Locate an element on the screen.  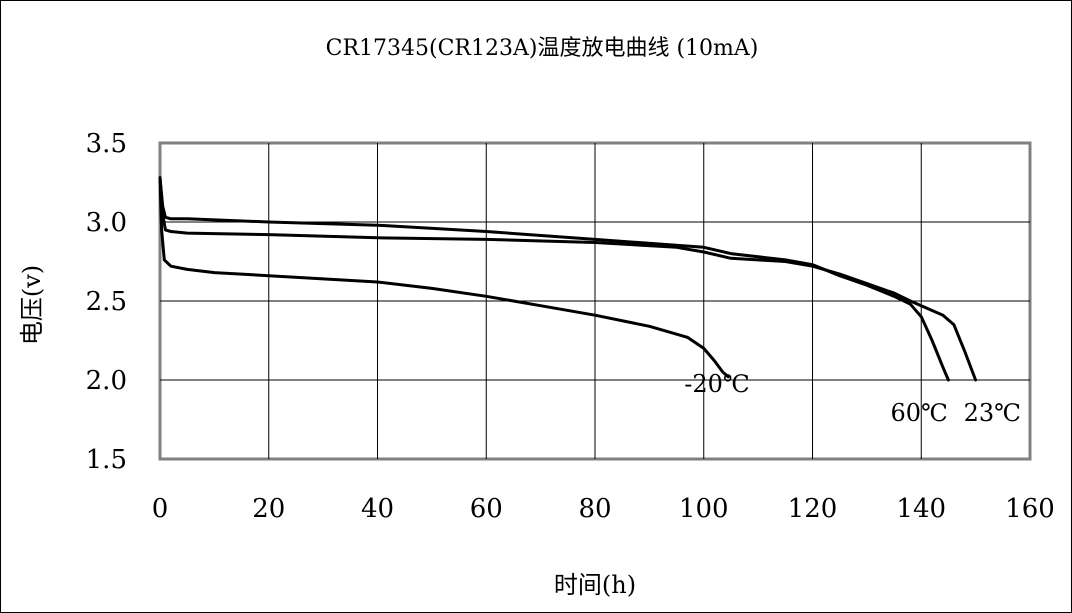
x-axis-ticks: 0 20 40 60 80 100 120 140 160 is located at coordinates (603, 509).